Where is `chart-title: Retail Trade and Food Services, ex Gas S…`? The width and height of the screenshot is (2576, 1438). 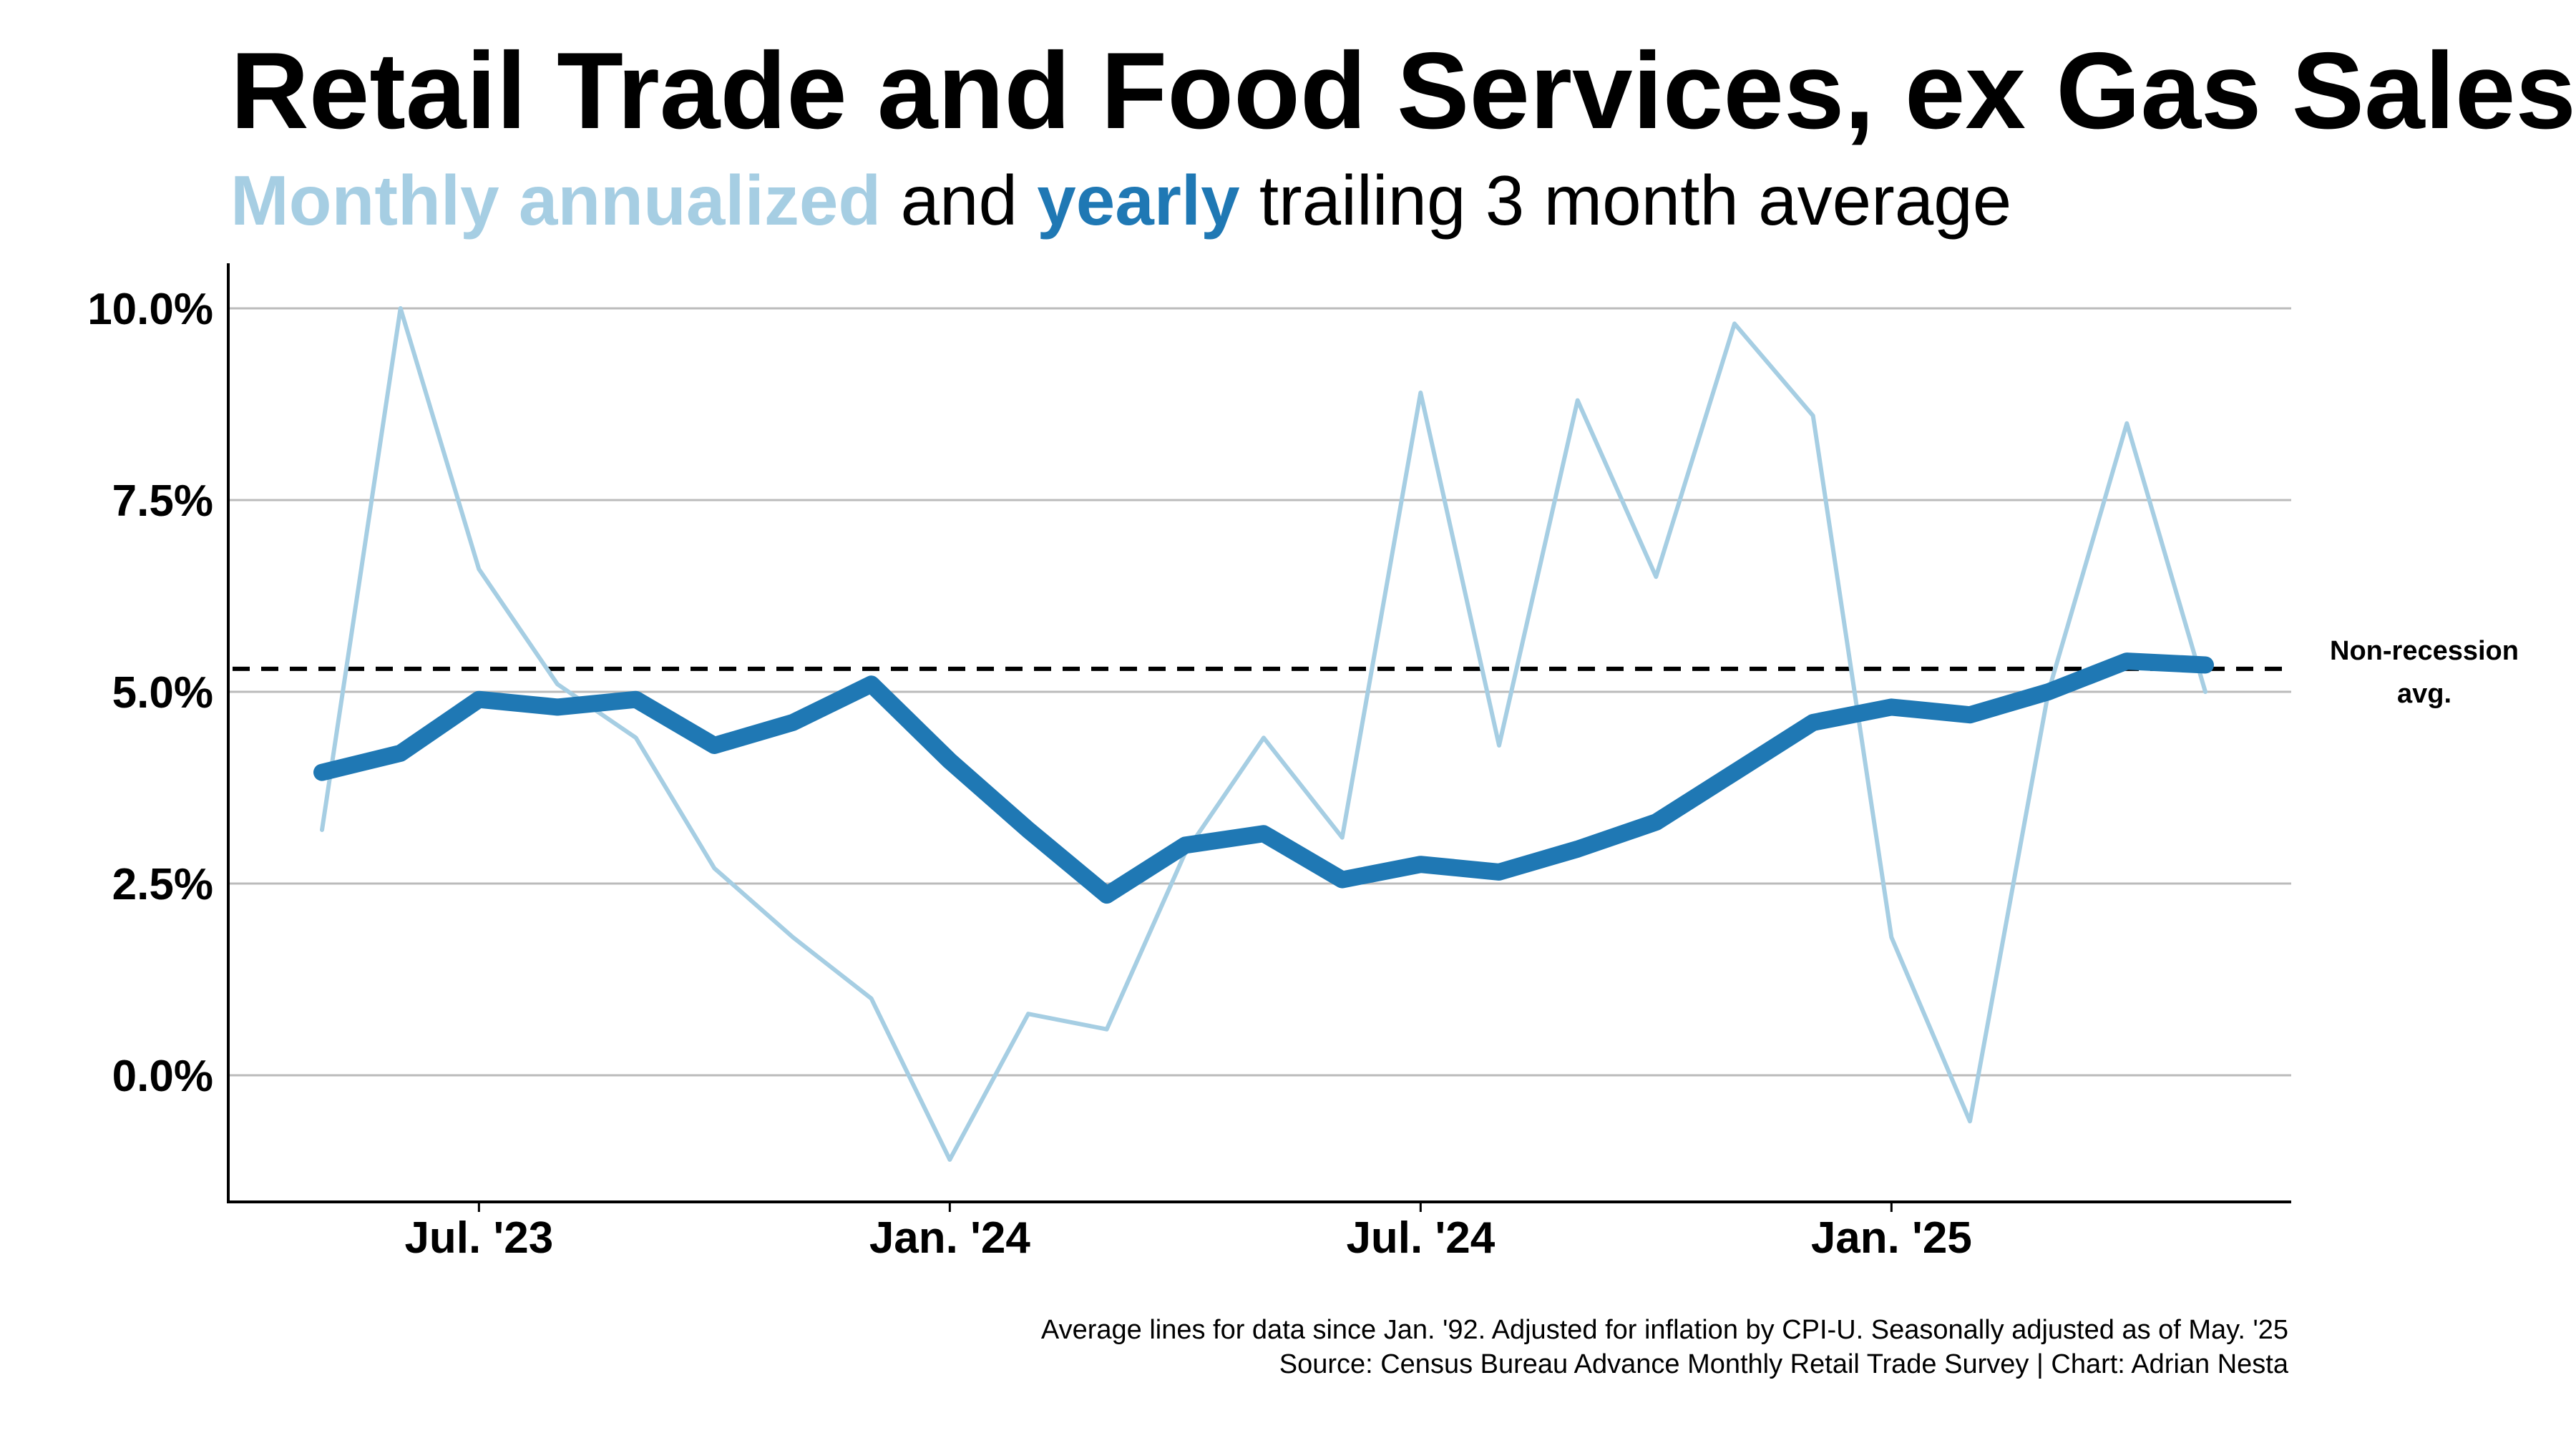 chart-title: Retail Trade and Food Services, ex Gas S… is located at coordinates (1403, 91).